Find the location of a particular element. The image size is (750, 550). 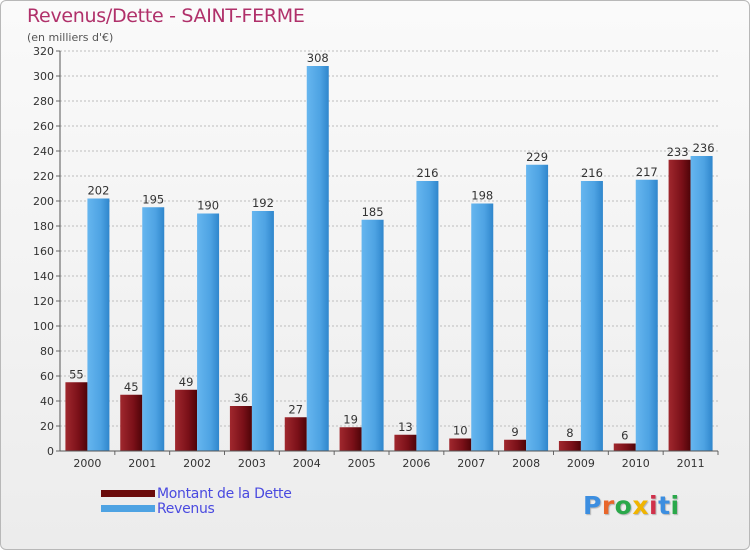

logo-letter: r is located at coordinates (608, 505).